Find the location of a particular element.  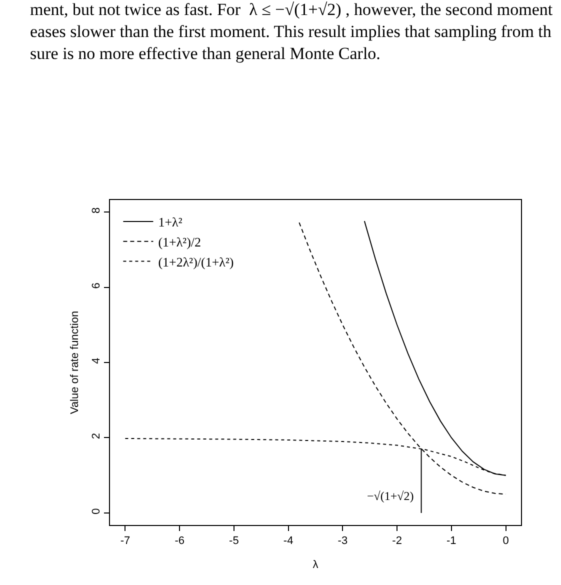

x-tick-label: -6 is located at coordinates (179, 541).